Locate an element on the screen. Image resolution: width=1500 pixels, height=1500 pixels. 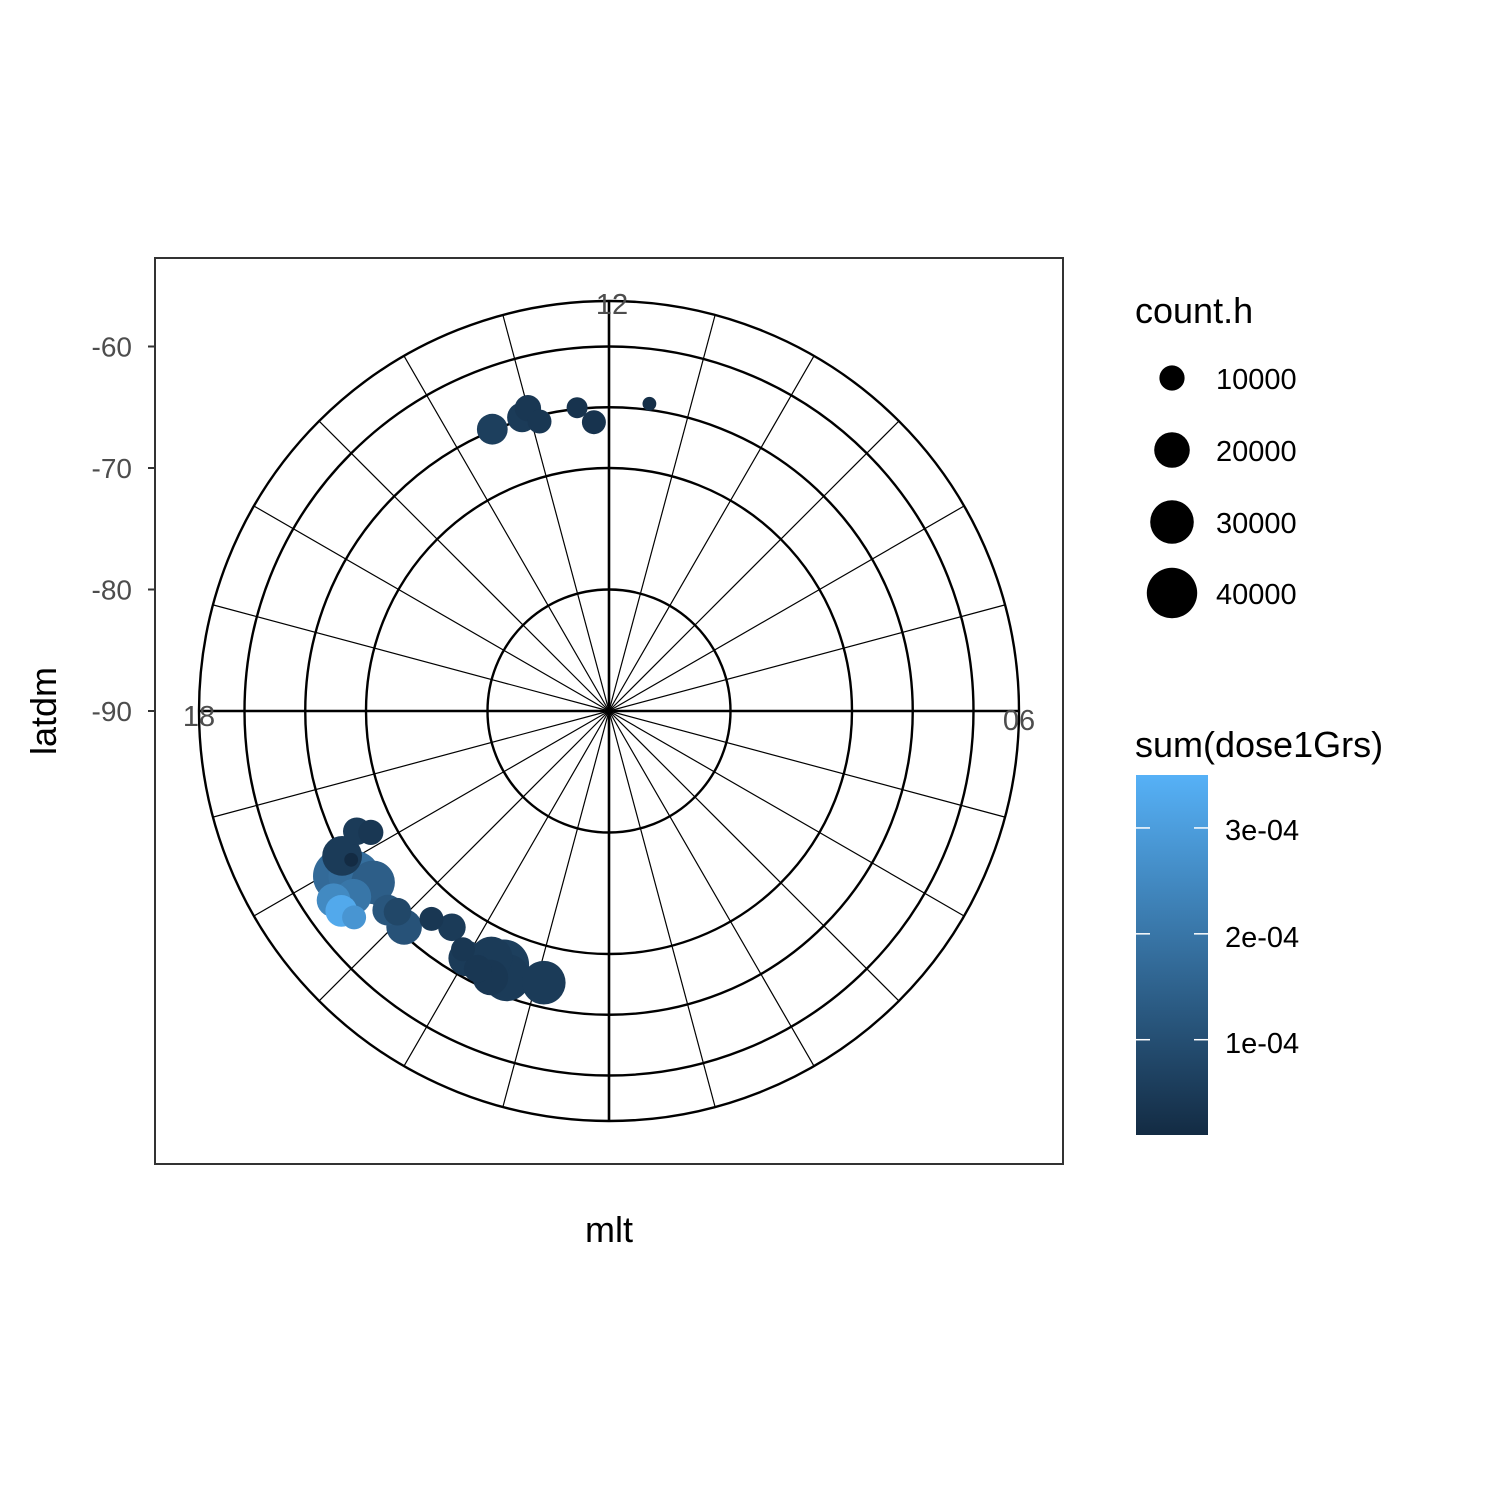
colorbar-label: 2e-04 is located at coordinates (1262, 938).